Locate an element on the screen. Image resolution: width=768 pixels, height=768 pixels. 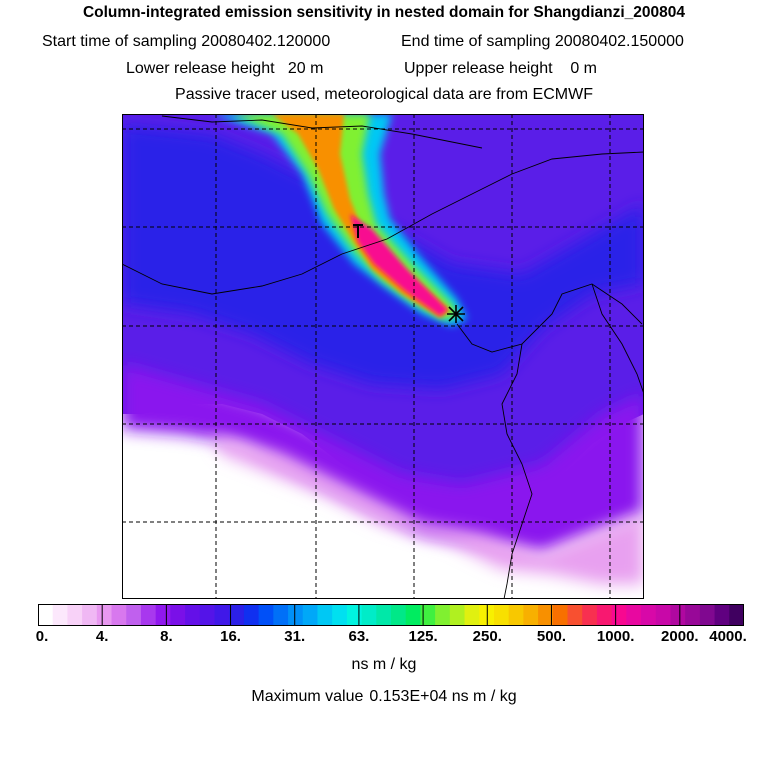
lower-height: Lower release height 20 m is located at coordinates (224, 69).